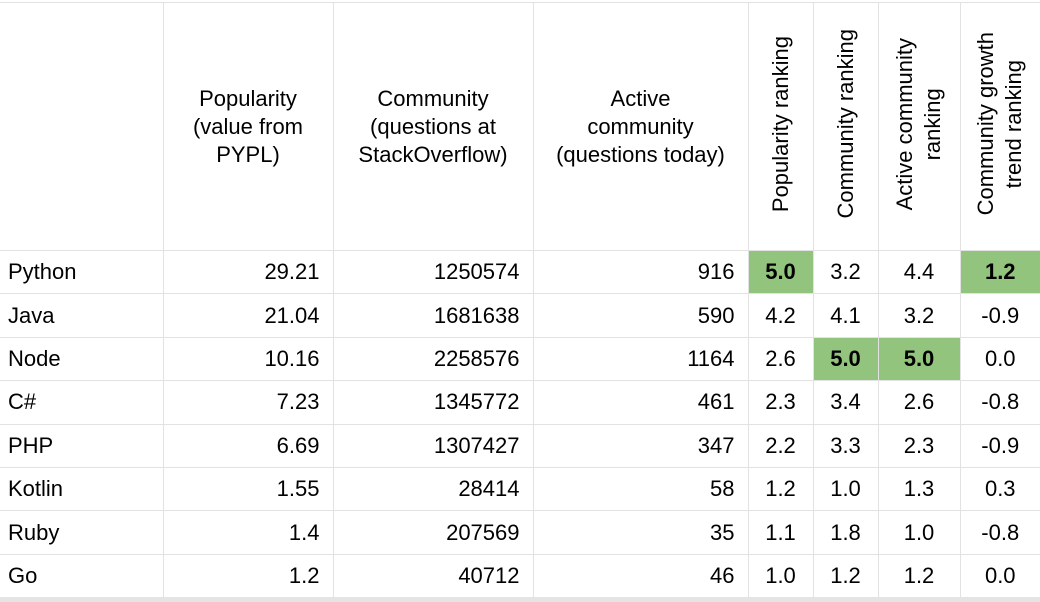 This screenshot has height=602, width=1040. I want to click on col-header-active-community-ranking-label: Active community ranking, so click(918, 124).